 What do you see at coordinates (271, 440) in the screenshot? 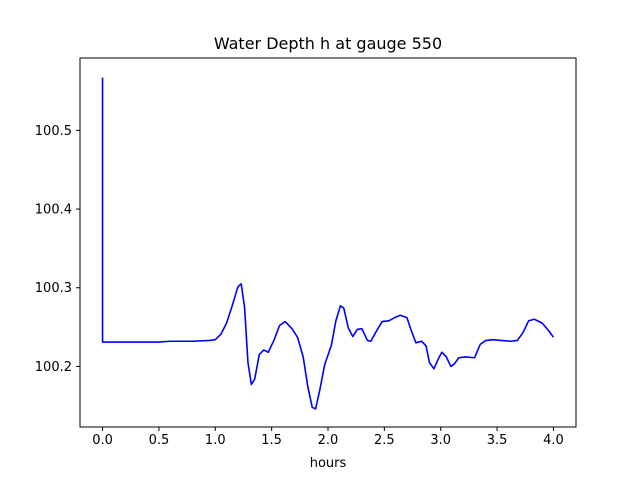
I see `x-tick-label: 1.5` at bounding box center [271, 440].